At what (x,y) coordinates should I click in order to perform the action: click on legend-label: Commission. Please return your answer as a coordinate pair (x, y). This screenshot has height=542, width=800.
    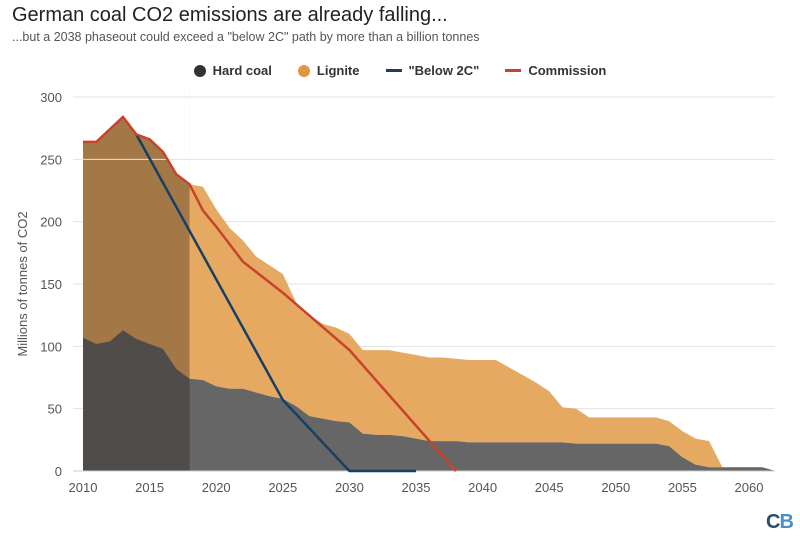
    Looking at the image, I should click on (567, 70).